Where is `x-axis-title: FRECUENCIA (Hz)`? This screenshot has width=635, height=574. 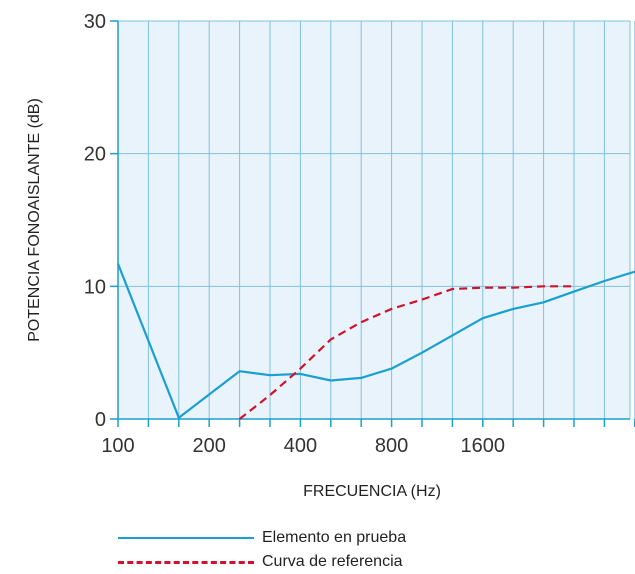 x-axis-title: FRECUENCIA (Hz) is located at coordinates (372, 491).